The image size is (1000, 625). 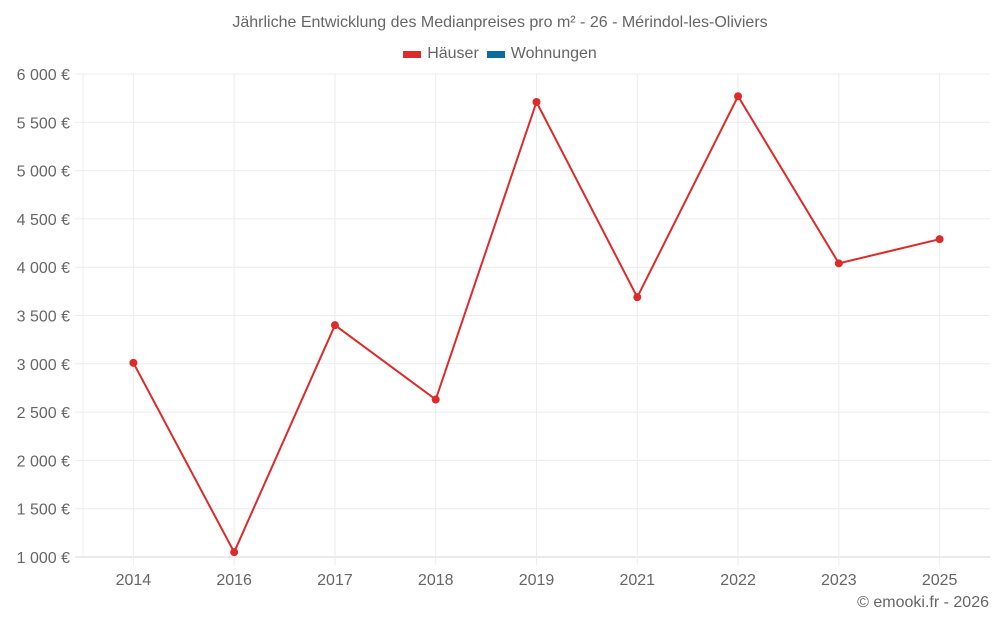 What do you see at coordinates (335, 580) in the screenshot?
I see `x-tick-label: 2017` at bounding box center [335, 580].